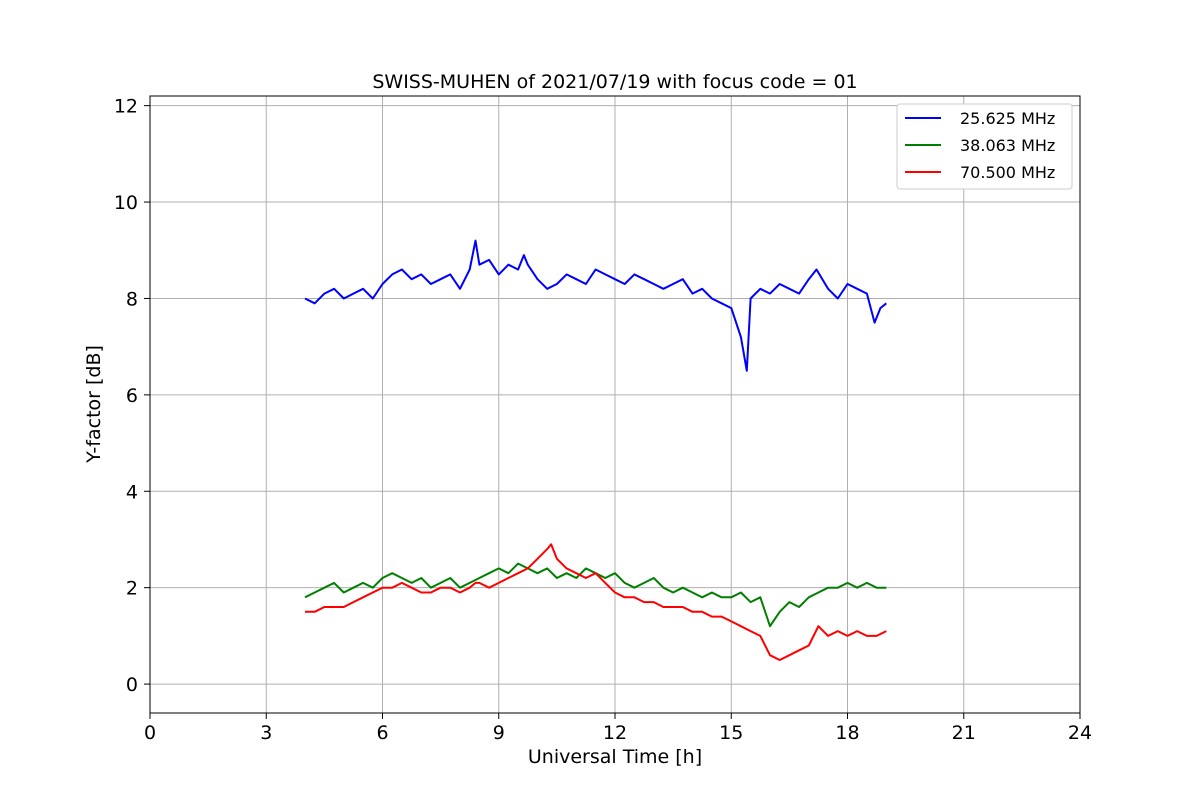 The width and height of the screenshot is (1200, 800). I want to click on y-tick-label: 6, so click(132, 396).